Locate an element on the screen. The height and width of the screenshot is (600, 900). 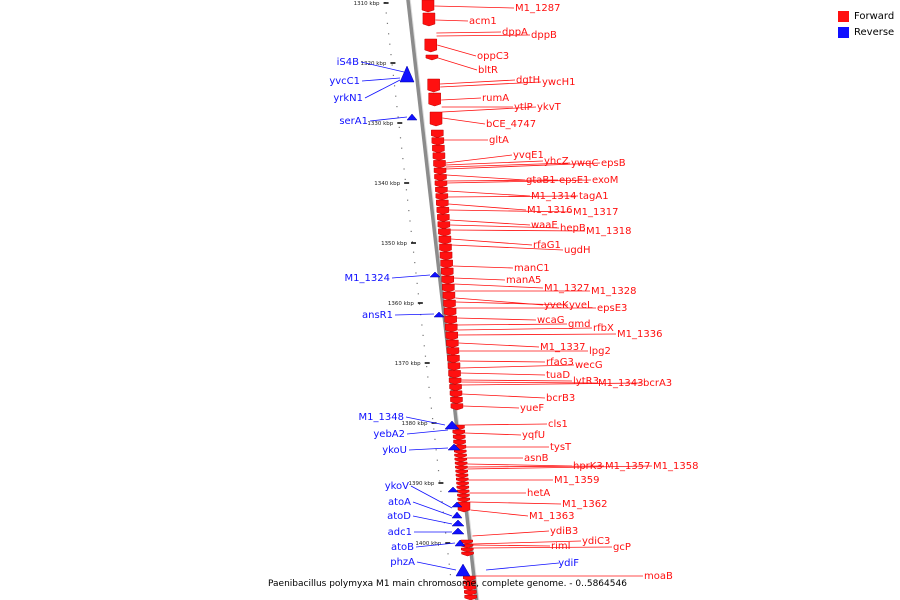
forward-gene-label: moaB is located at coordinates (658, 576).